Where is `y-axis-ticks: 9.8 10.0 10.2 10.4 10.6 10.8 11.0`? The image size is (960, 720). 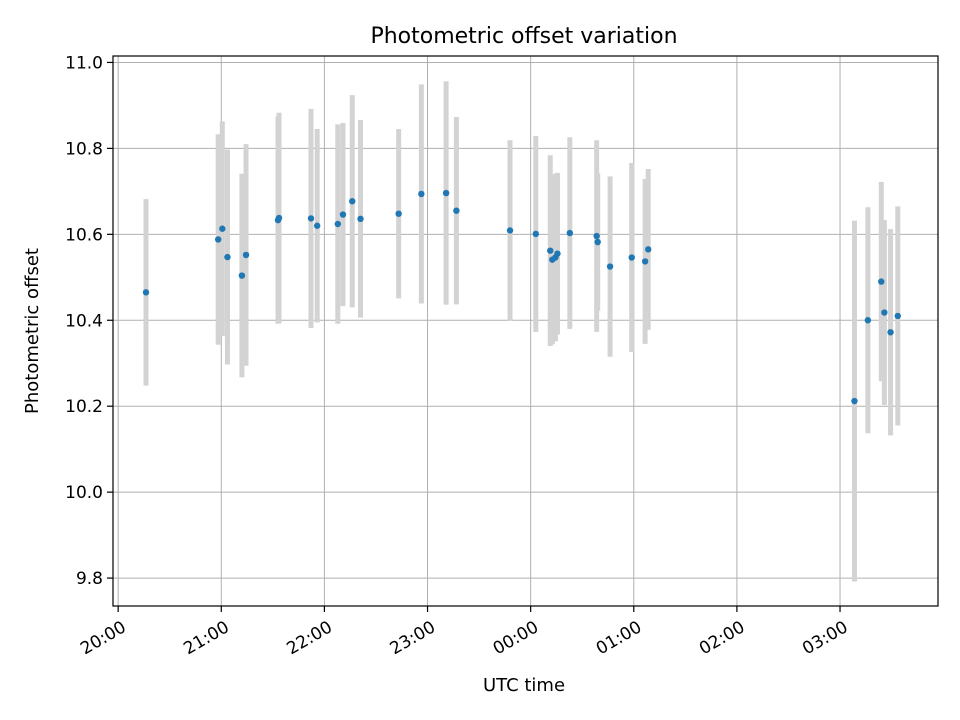
y-axis-ticks: 9.8 10.0 10.2 10.4 10.6 10.8 11.0 is located at coordinates (89, 321).